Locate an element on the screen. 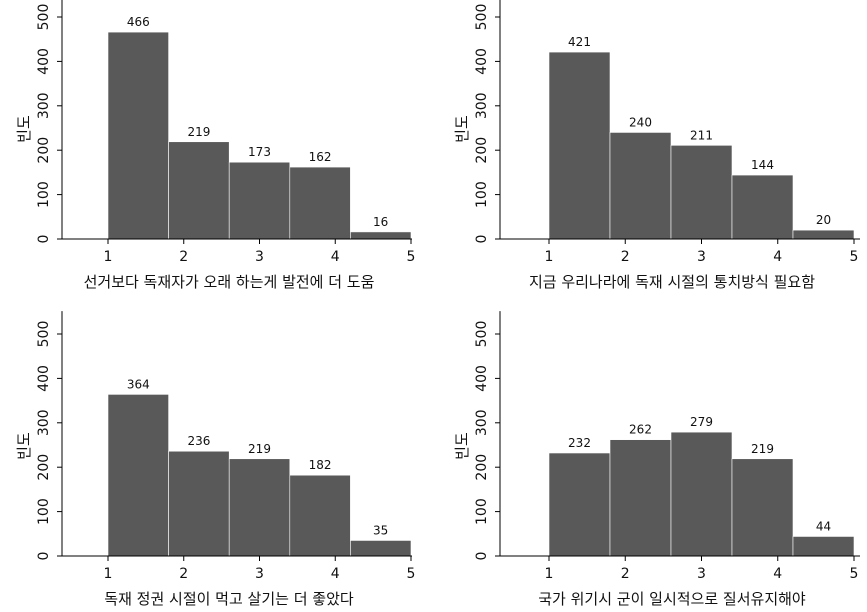 The height and width of the screenshot is (612, 867). bar-value-label-5: 20 is located at coordinates (823, 220).